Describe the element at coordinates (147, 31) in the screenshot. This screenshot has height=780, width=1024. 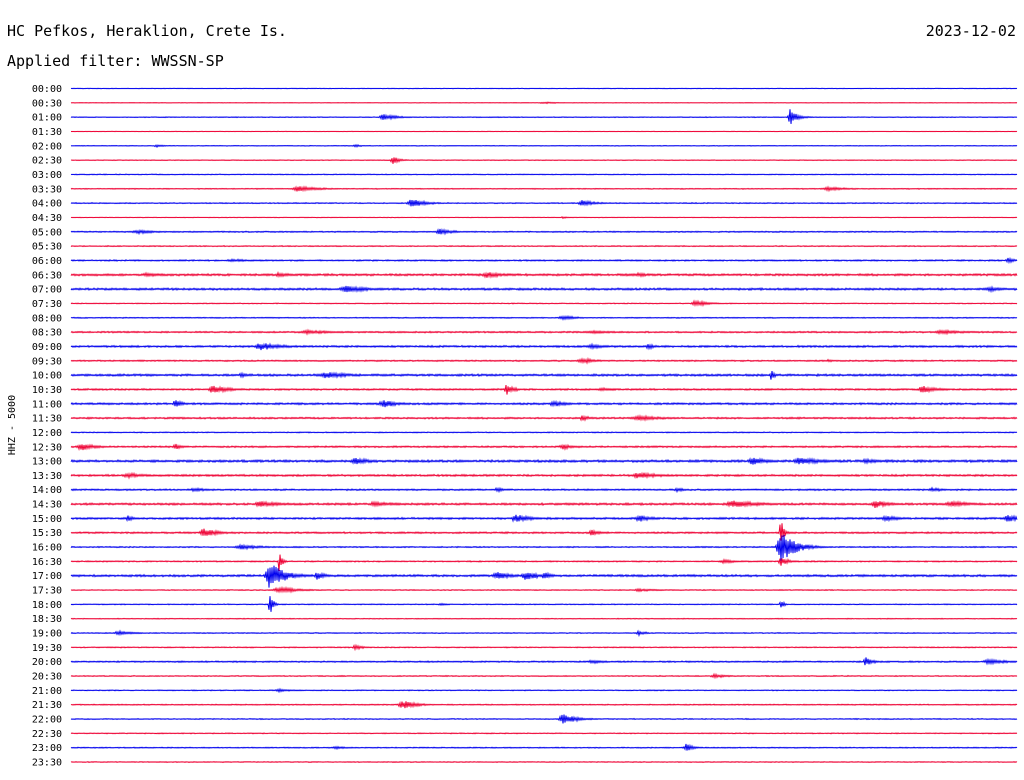
I see `station-title: HC Pefkos, Heraklion, Crete Is.` at that location.